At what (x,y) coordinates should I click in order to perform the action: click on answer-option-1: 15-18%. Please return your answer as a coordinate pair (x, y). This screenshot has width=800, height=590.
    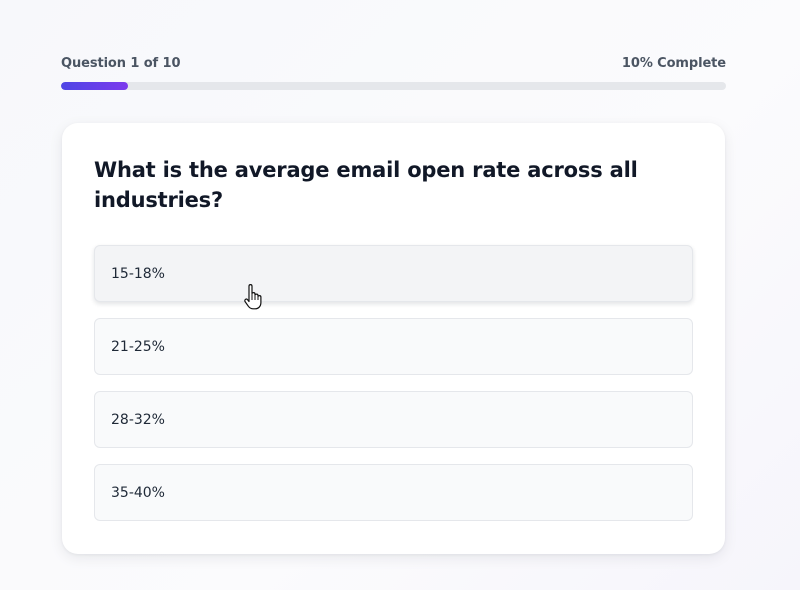
    Looking at the image, I should click on (393, 273).